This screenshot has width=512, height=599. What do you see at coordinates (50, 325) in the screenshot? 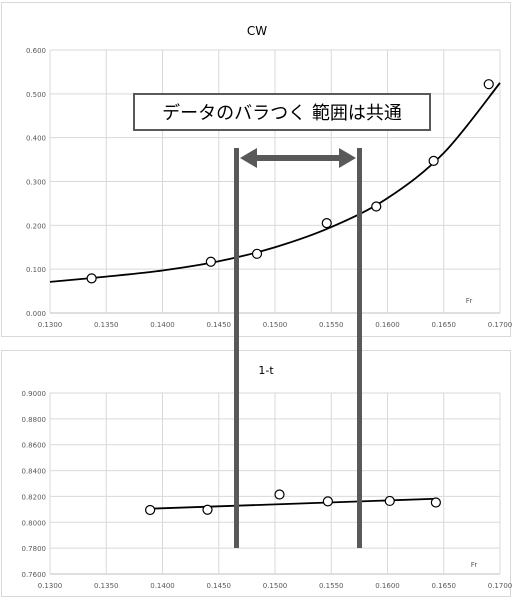
I see `top-chart-x-tick-label: 0.1300` at bounding box center [50, 325].